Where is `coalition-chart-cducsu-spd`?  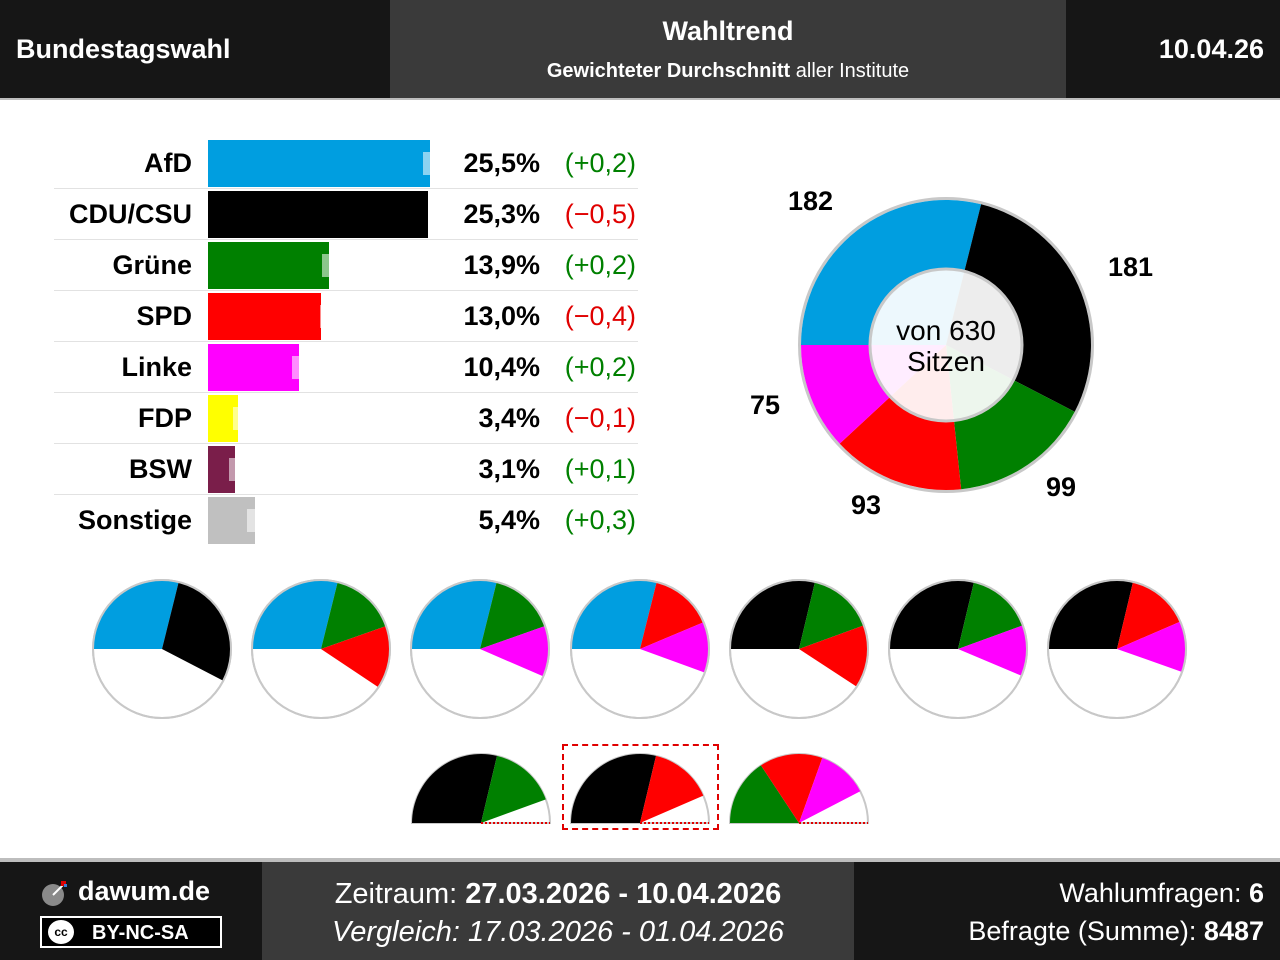 coalition-chart-cducsu-spd is located at coordinates (640, 788).